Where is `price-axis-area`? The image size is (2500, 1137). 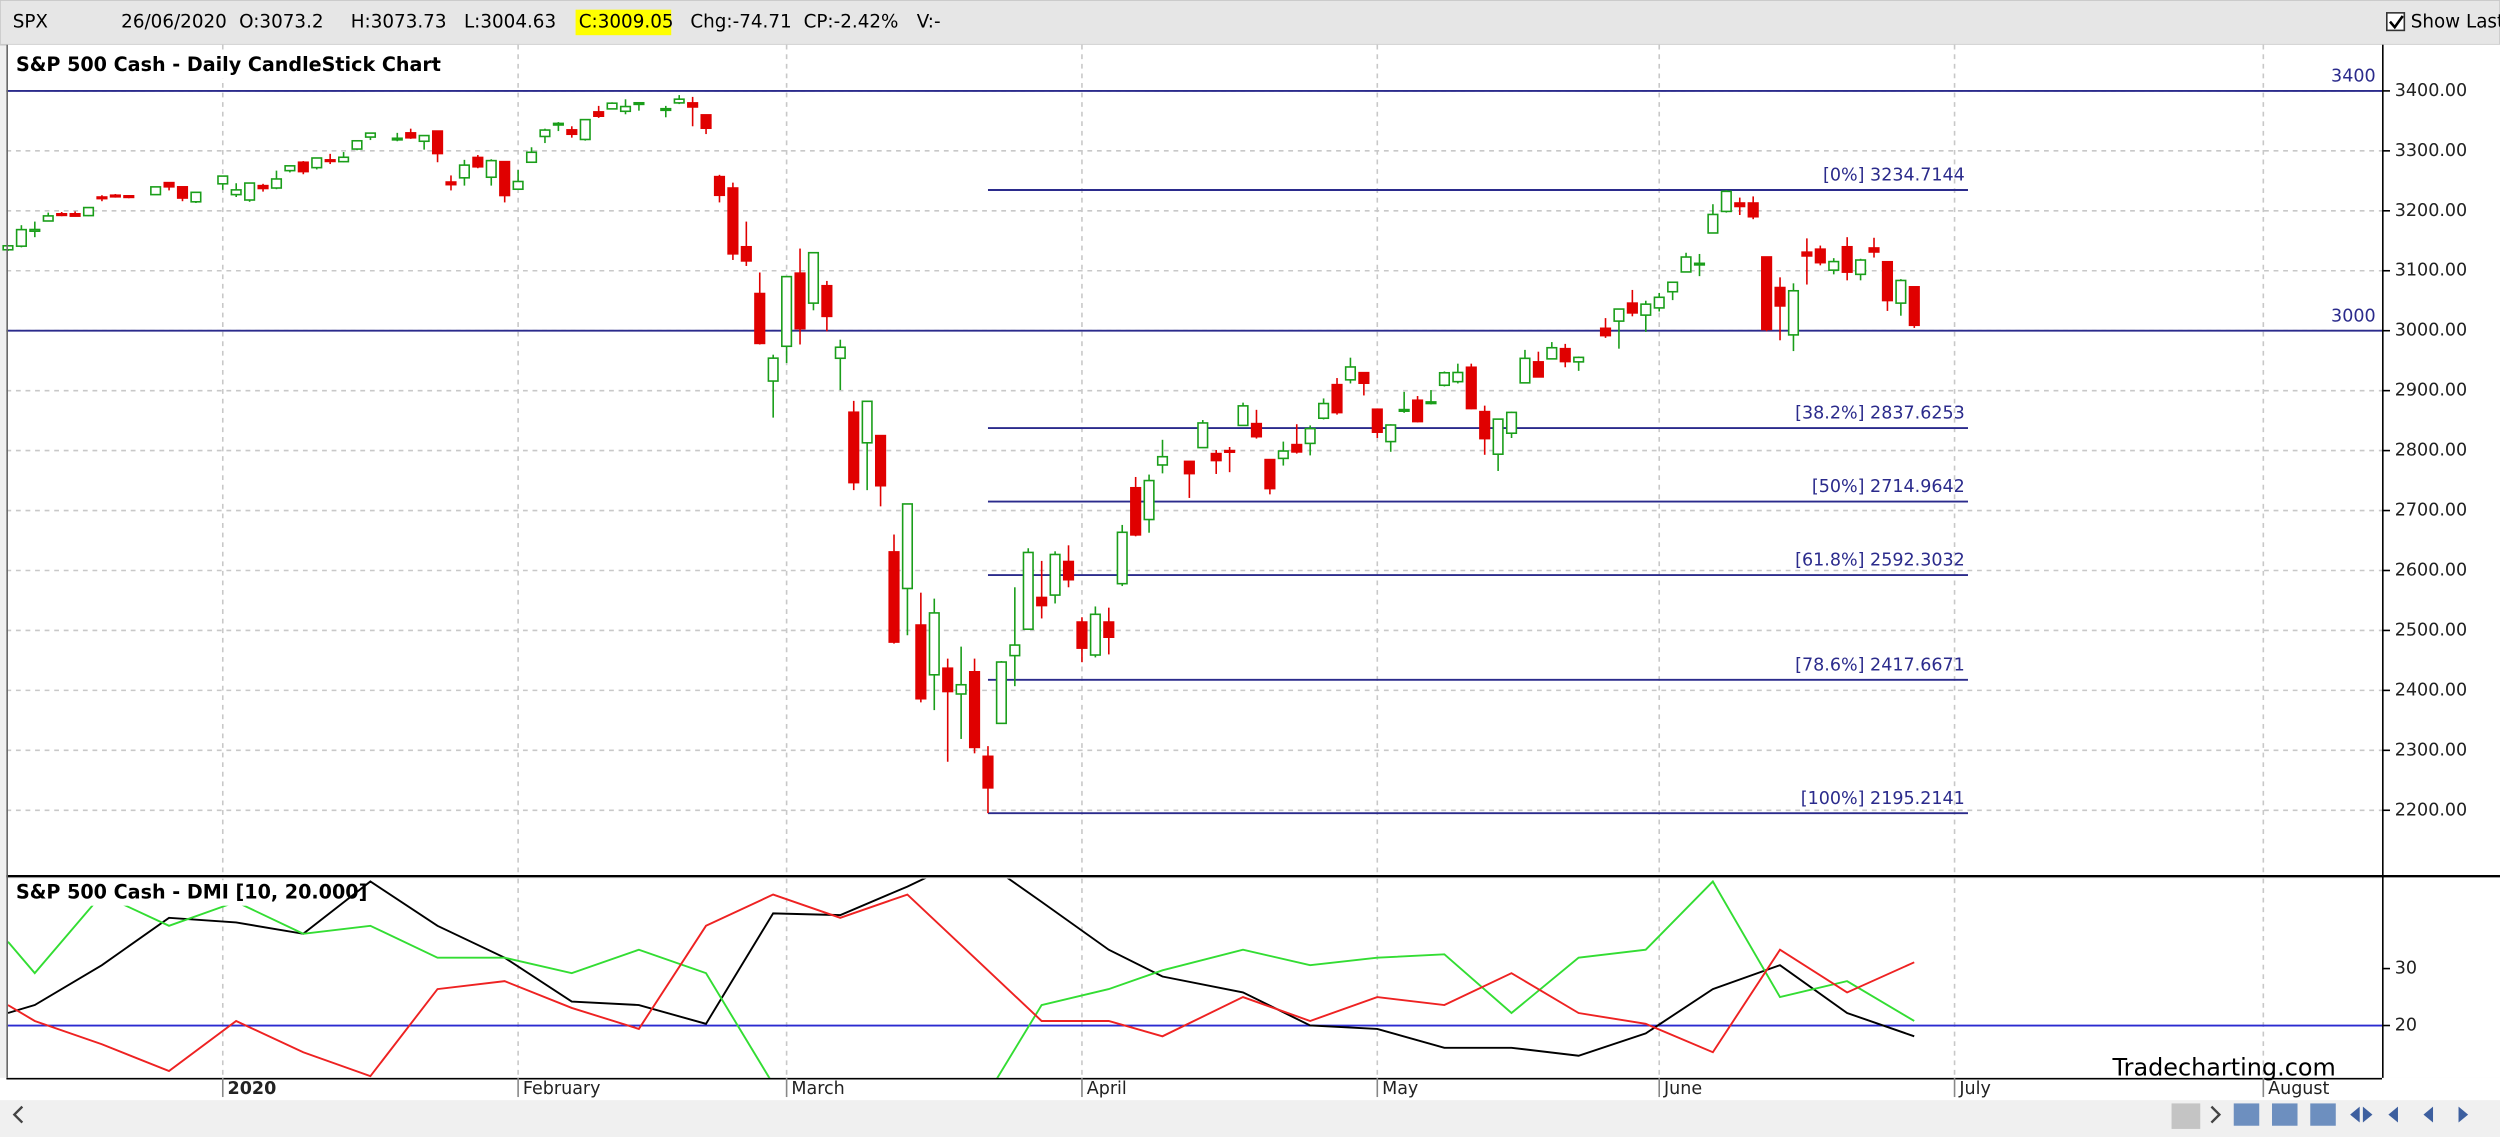
price-axis-area is located at coordinates (2441, 561).